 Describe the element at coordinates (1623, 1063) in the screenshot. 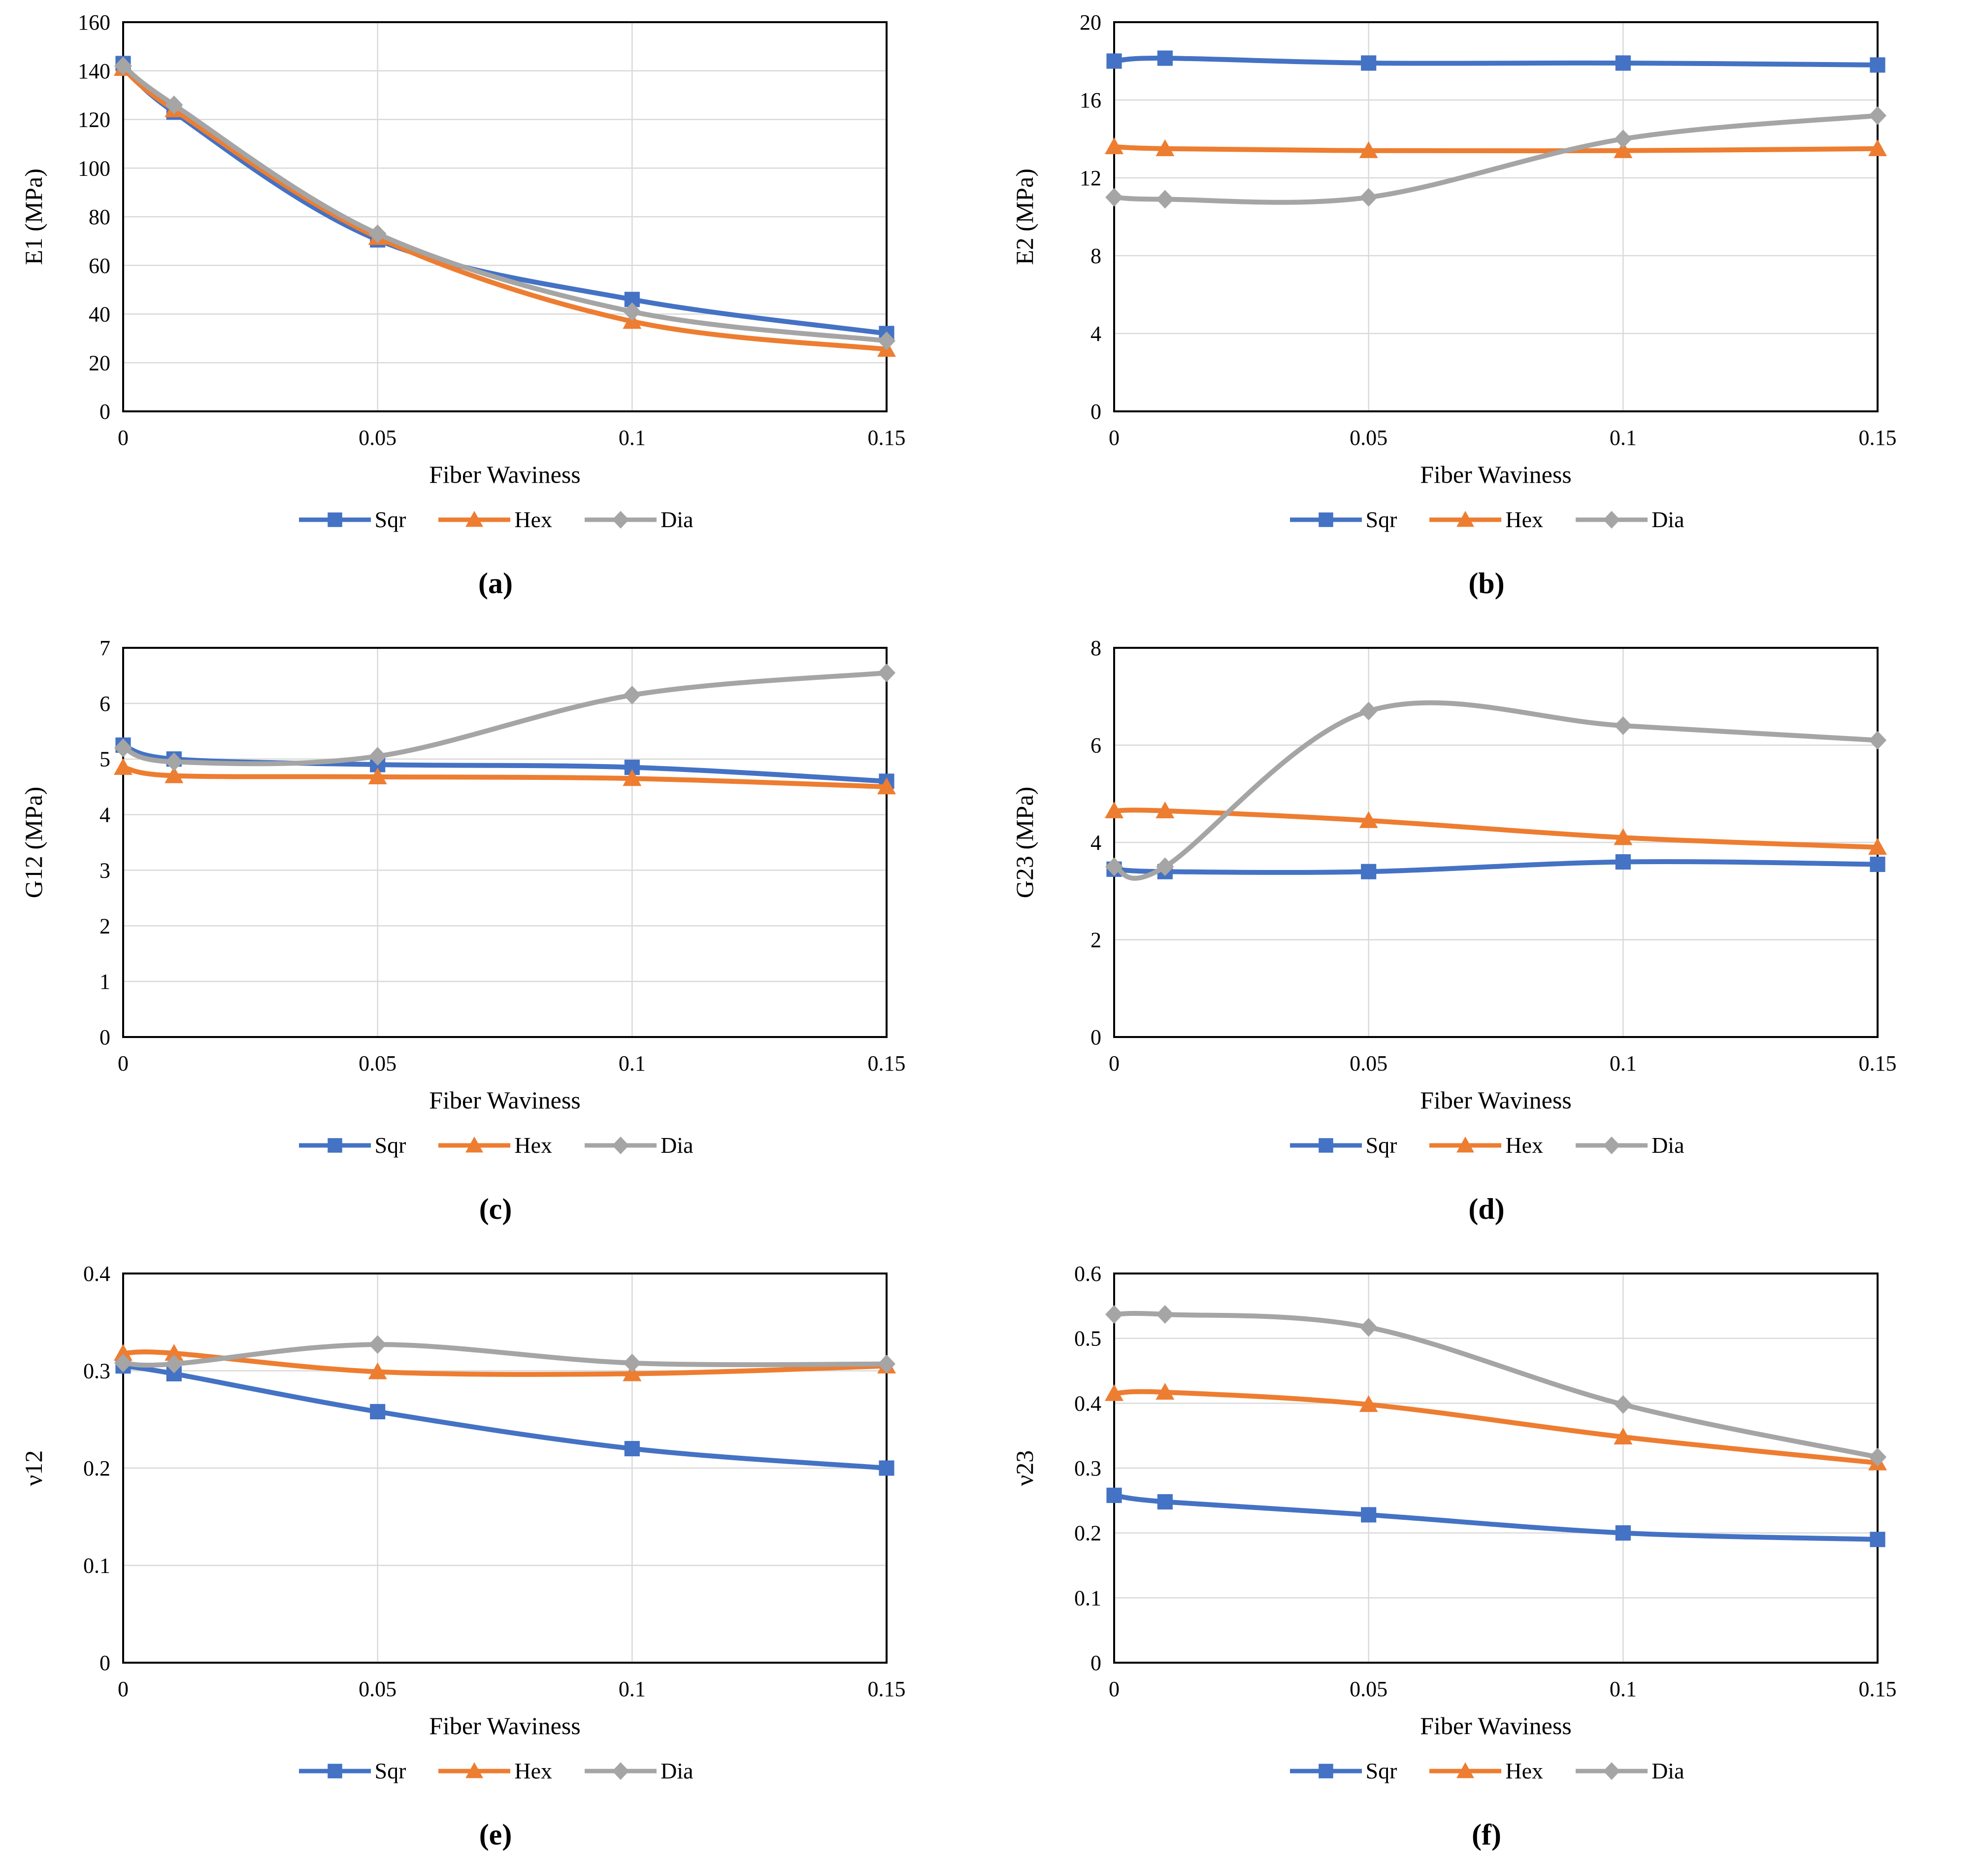

I see `x-tick-label: 0.1` at that location.